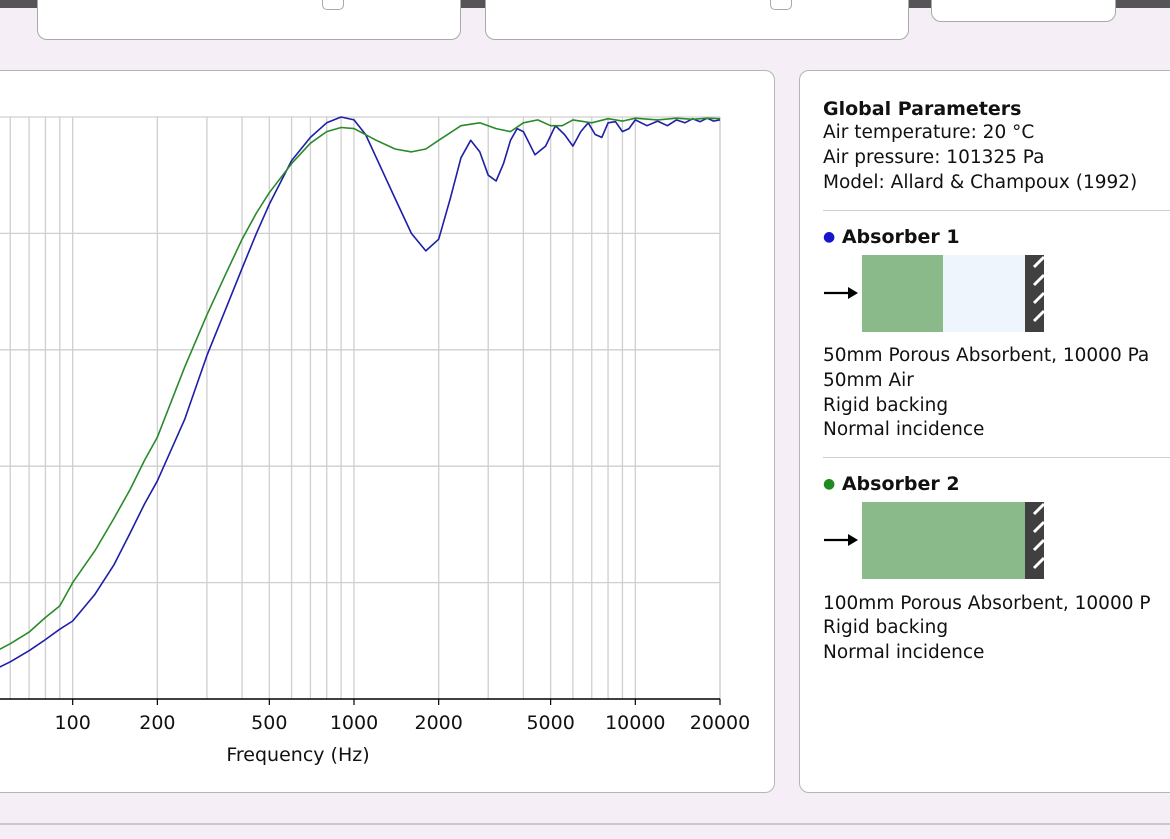 This screenshot has width=1170, height=839. Describe the element at coordinates (403, 723) in the screenshot. I see `chart-tick-labels: 100 200 500 1000 2000 5000 10000 20000` at that location.